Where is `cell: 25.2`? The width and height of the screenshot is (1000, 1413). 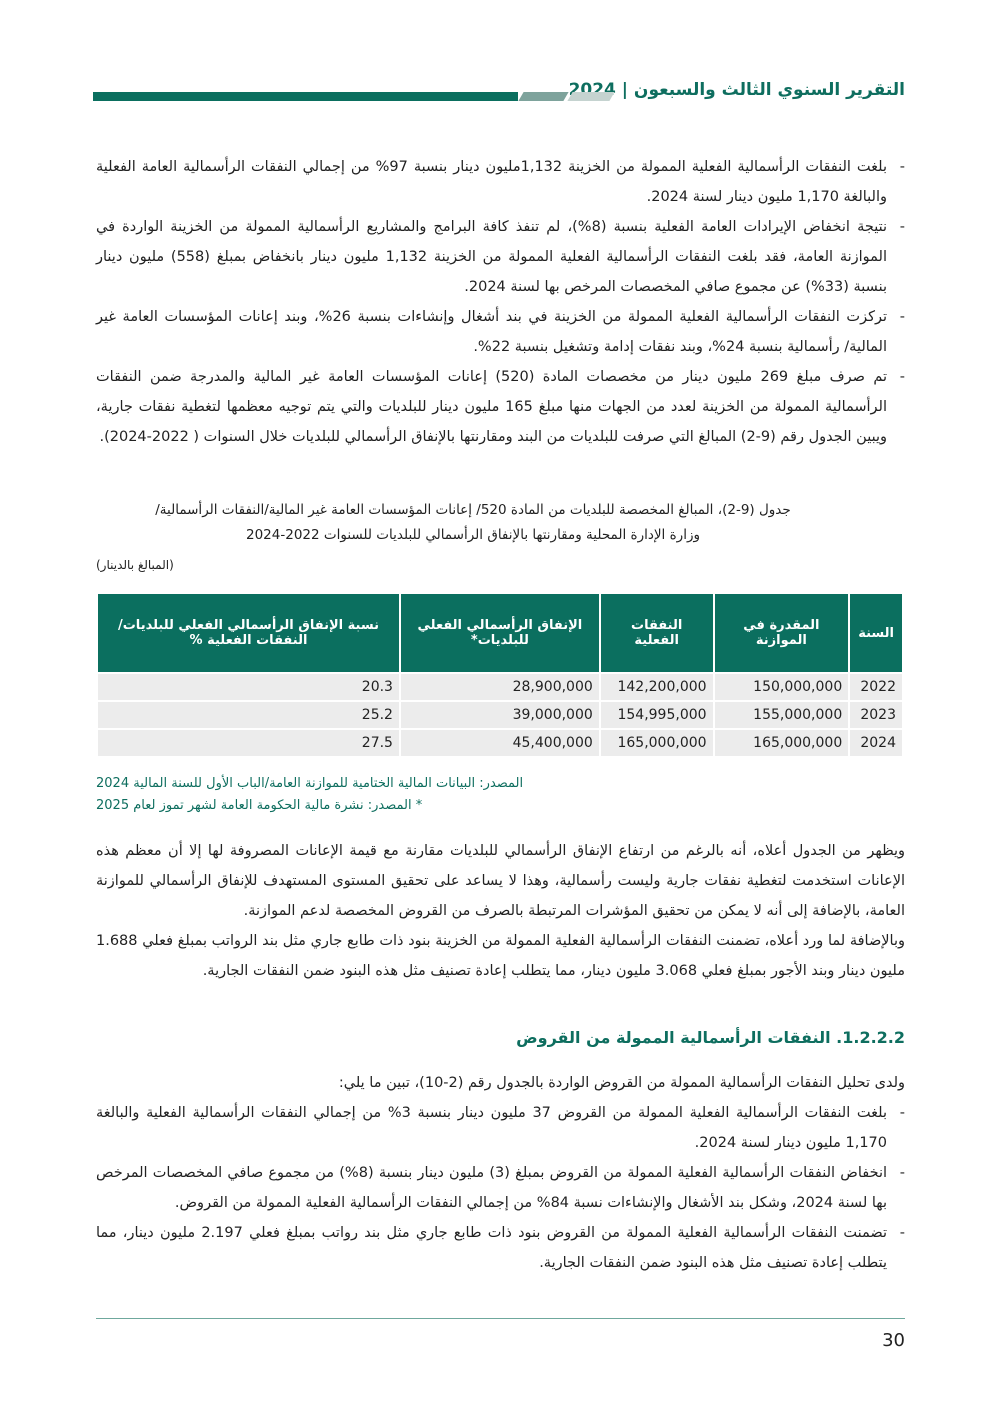 cell: 25.2 is located at coordinates (248, 715).